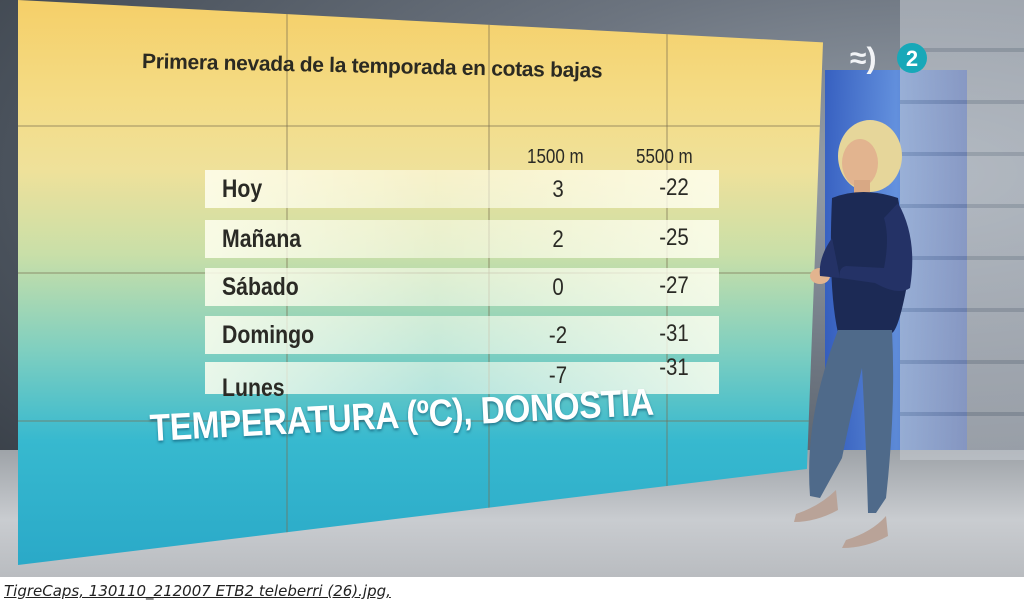 The image size is (1024, 605). Describe the element at coordinates (855, 340) in the screenshot. I see `presenter` at that location.